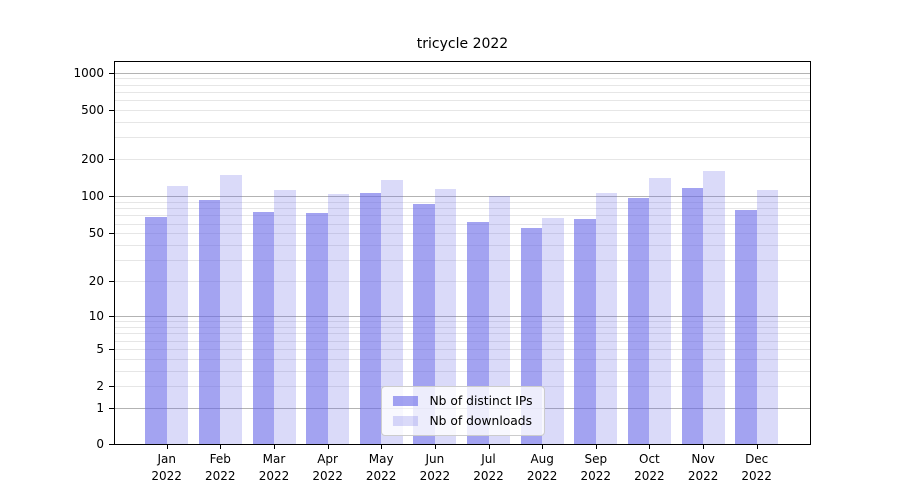 Image resolution: width=900 pixels, height=500 pixels. What do you see at coordinates (435, 447) in the screenshot?
I see `x-tick-mark-jun` at bounding box center [435, 447].